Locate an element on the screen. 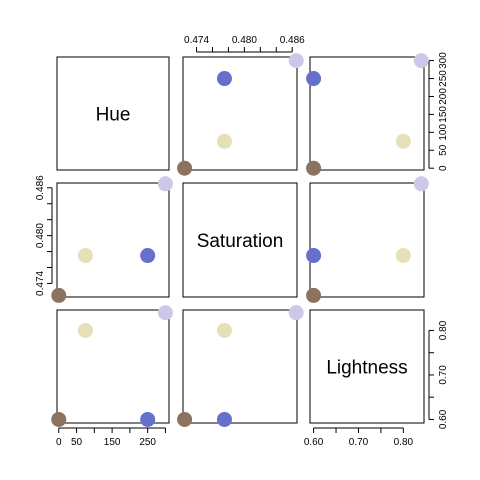 The width and height of the screenshot is (480, 480). panel-hue-vs-hue is located at coordinates (113, 113).